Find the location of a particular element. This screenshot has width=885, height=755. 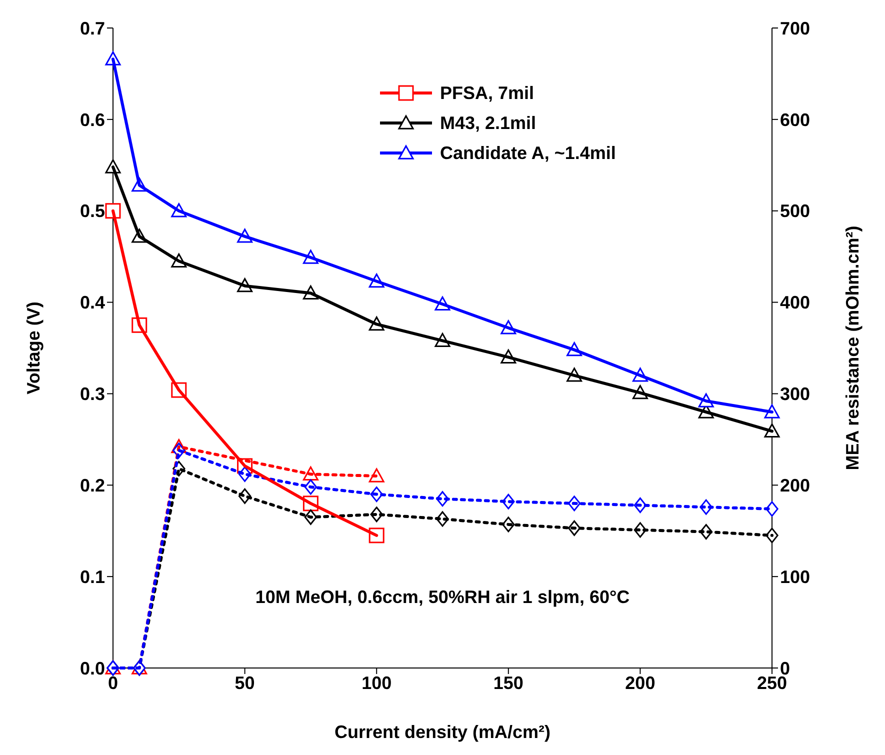

x-axis-title: Current density (mA/cm²) is located at coordinates (442, 732).